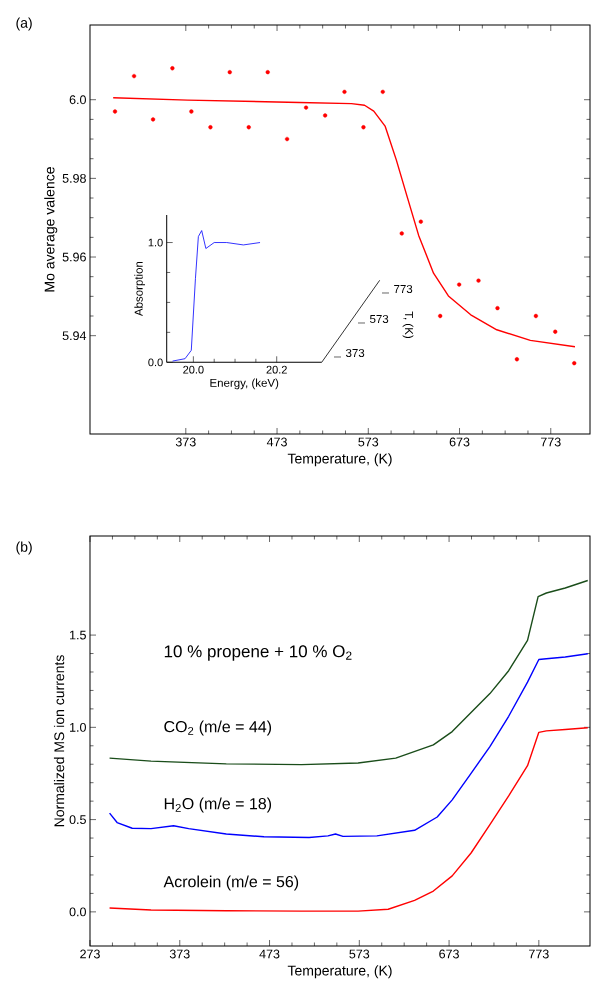 This screenshot has width=595, height=1004. Describe the element at coordinates (218, 728) in the screenshot. I see `series-label: CO$_{2}$ (m/e = 44)` at that location.